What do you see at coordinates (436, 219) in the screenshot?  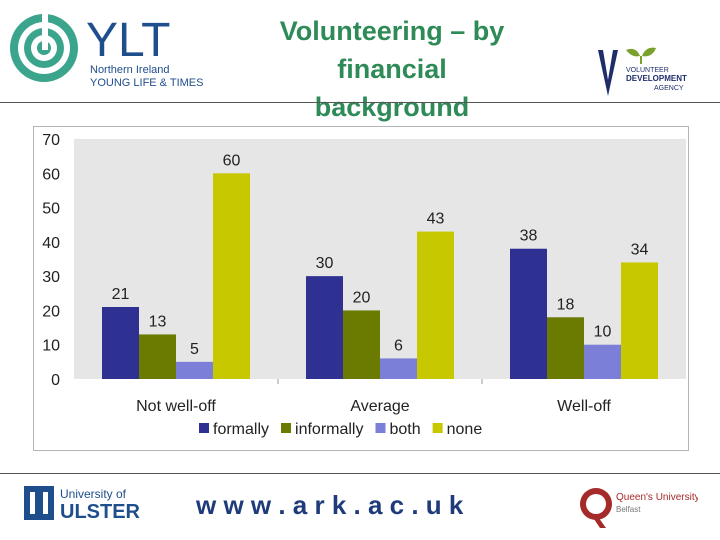 I see `data-label: 43` at bounding box center [436, 219].